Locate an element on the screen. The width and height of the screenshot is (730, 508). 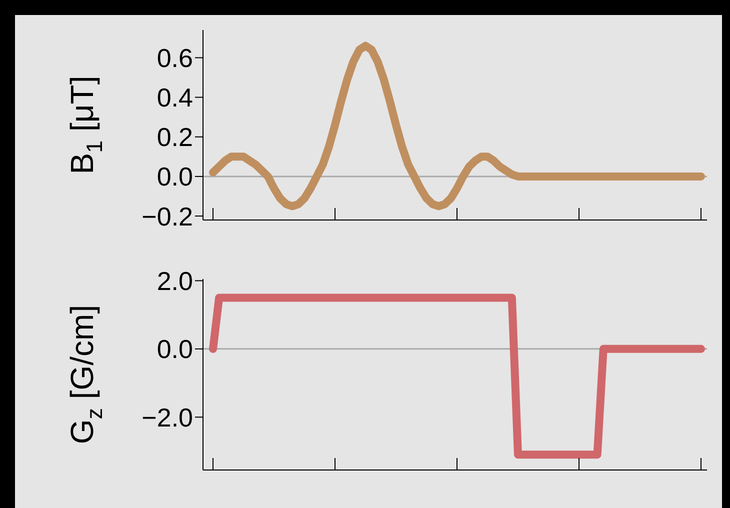
y-tick-label: −2.0 is located at coordinates (167, 417).